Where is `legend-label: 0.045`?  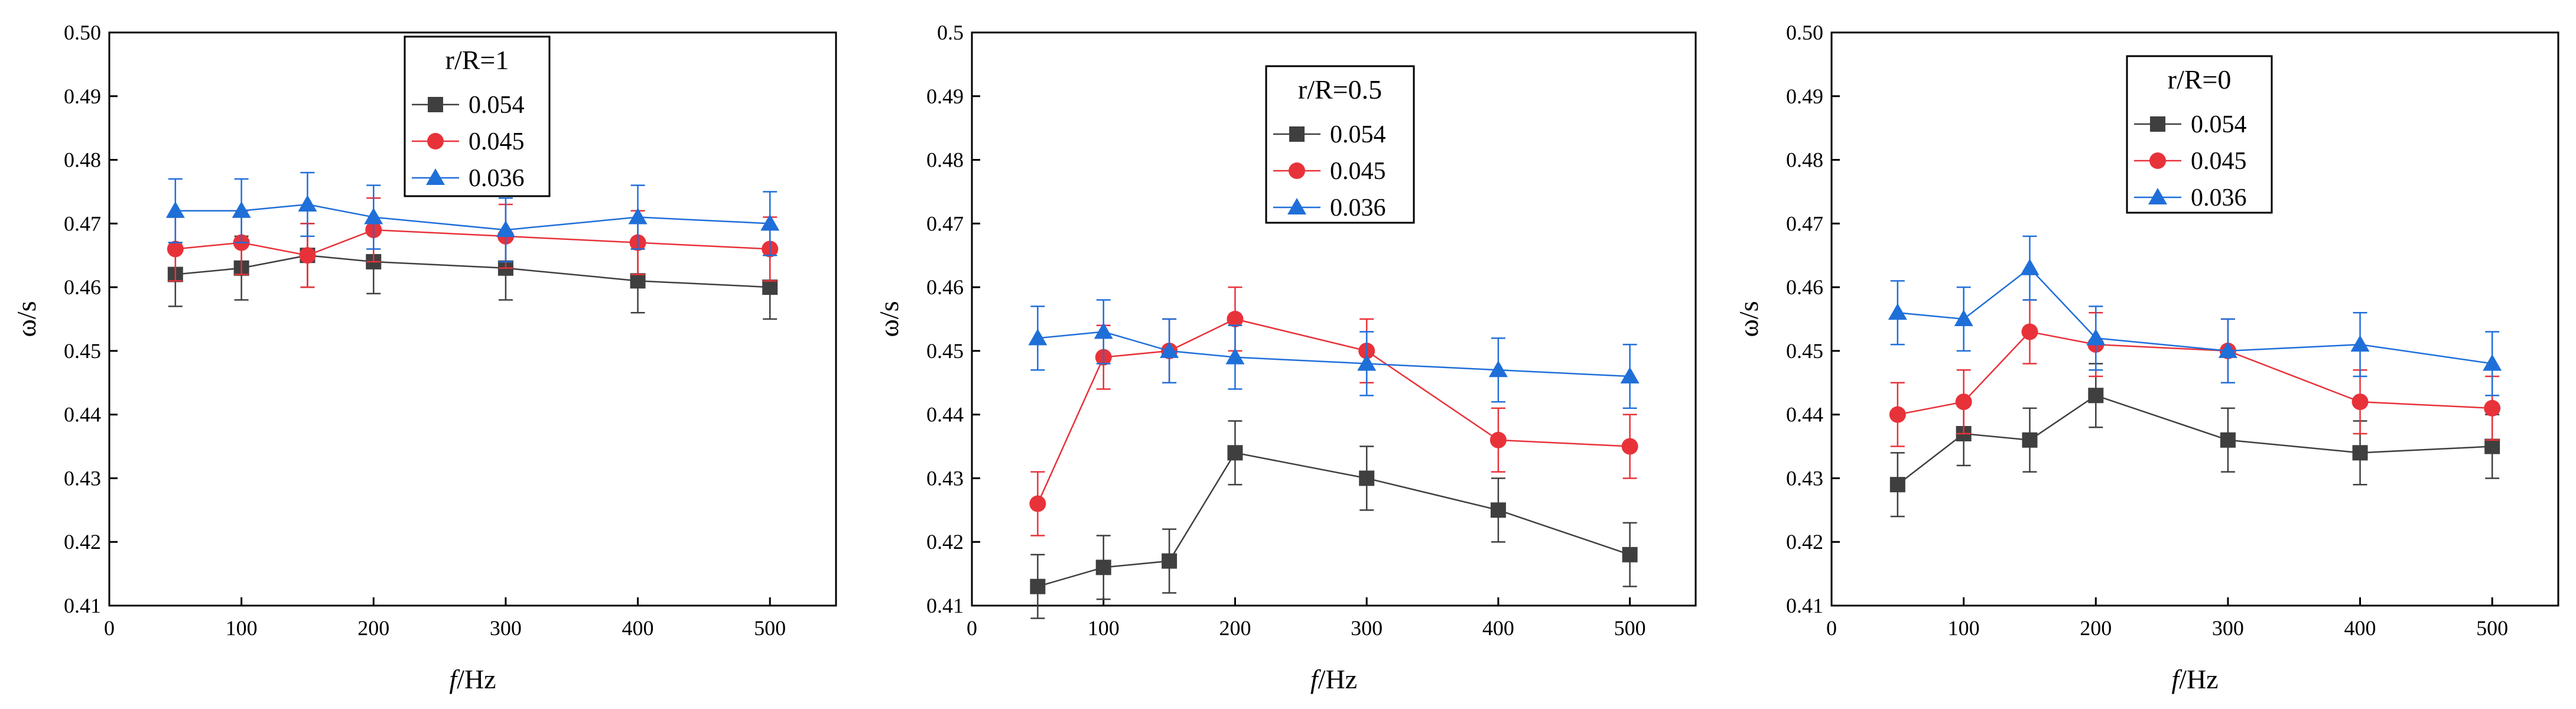 legend-label: 0.045 is located at coordinates (497, 141).